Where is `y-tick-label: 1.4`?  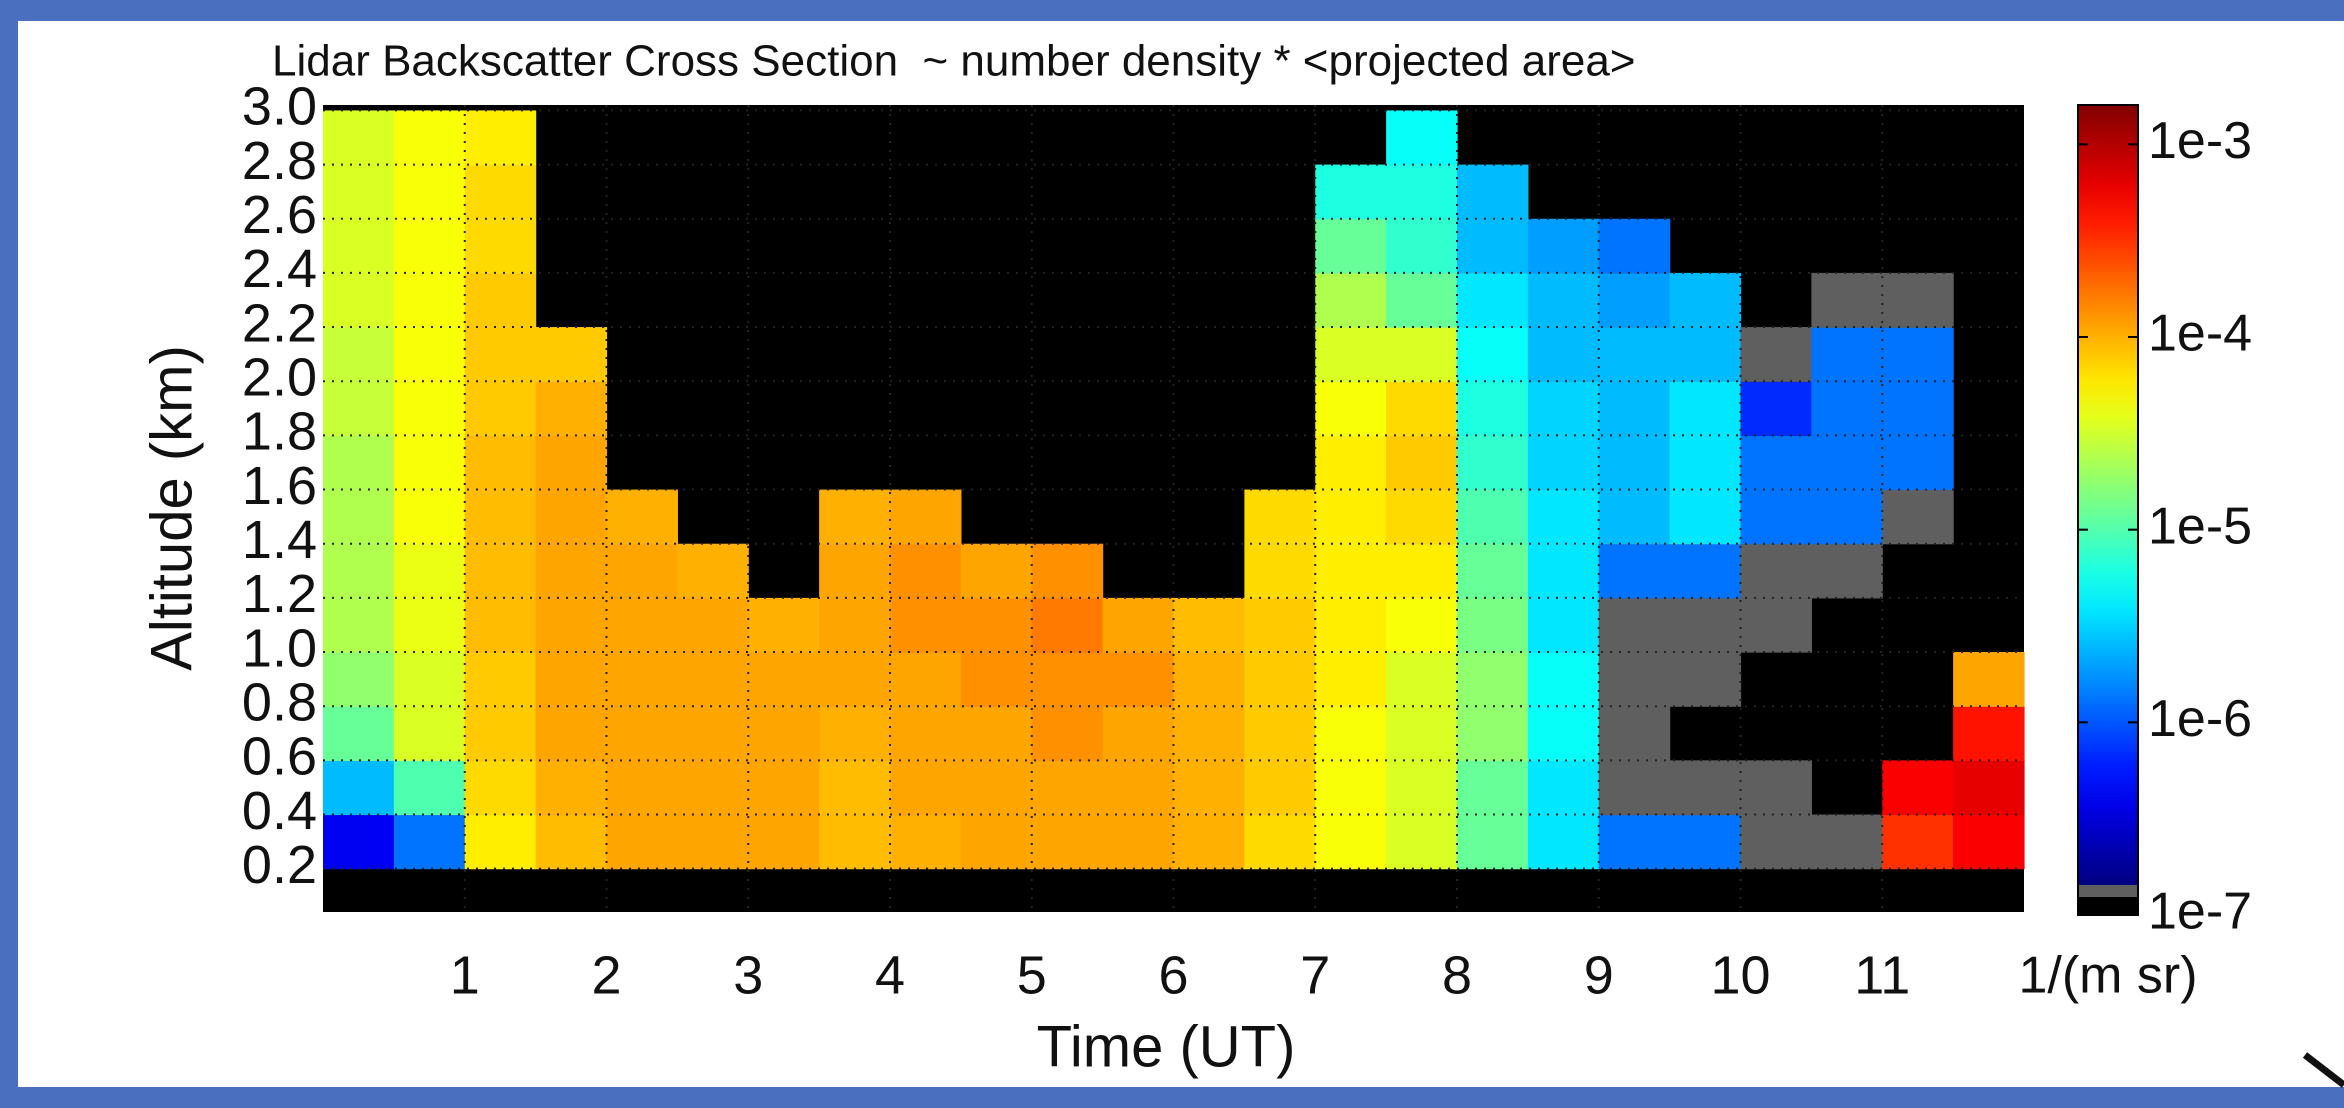 y-tick-label: 1.4 is located at coordinates (279, 540).